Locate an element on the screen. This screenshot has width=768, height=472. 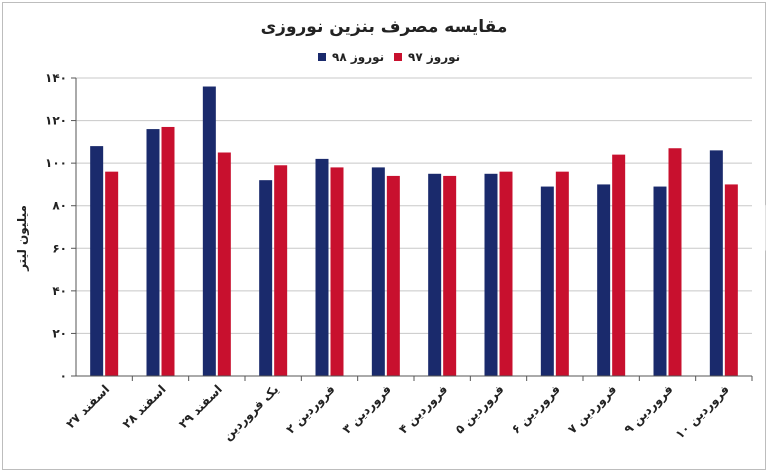
y-tick-label: ۰ is located at coordinates (63, 376).